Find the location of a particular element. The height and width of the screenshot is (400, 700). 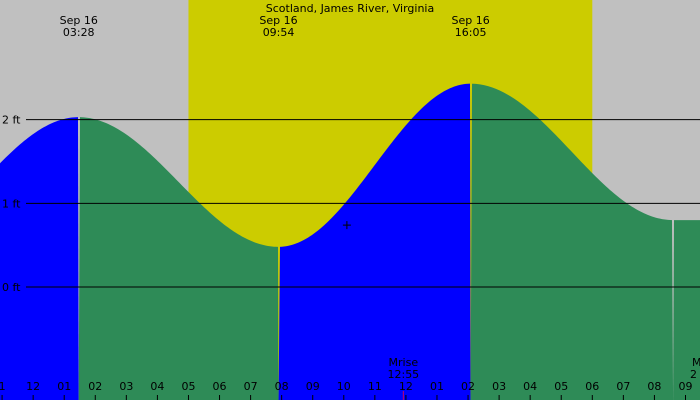

y-tick-labels: 0 ft 1 ft 2 ft is located at coordinates (11, 204).